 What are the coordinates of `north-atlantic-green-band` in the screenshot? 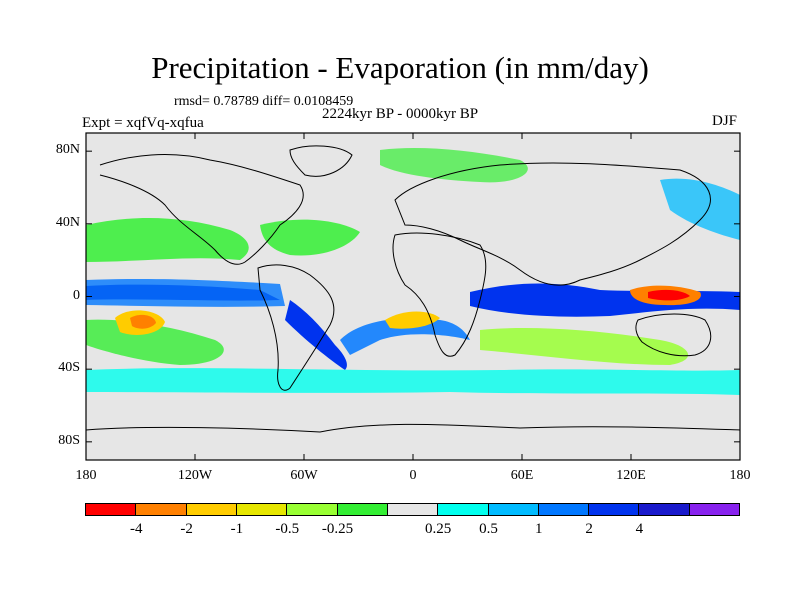 It's located at (310, 237).